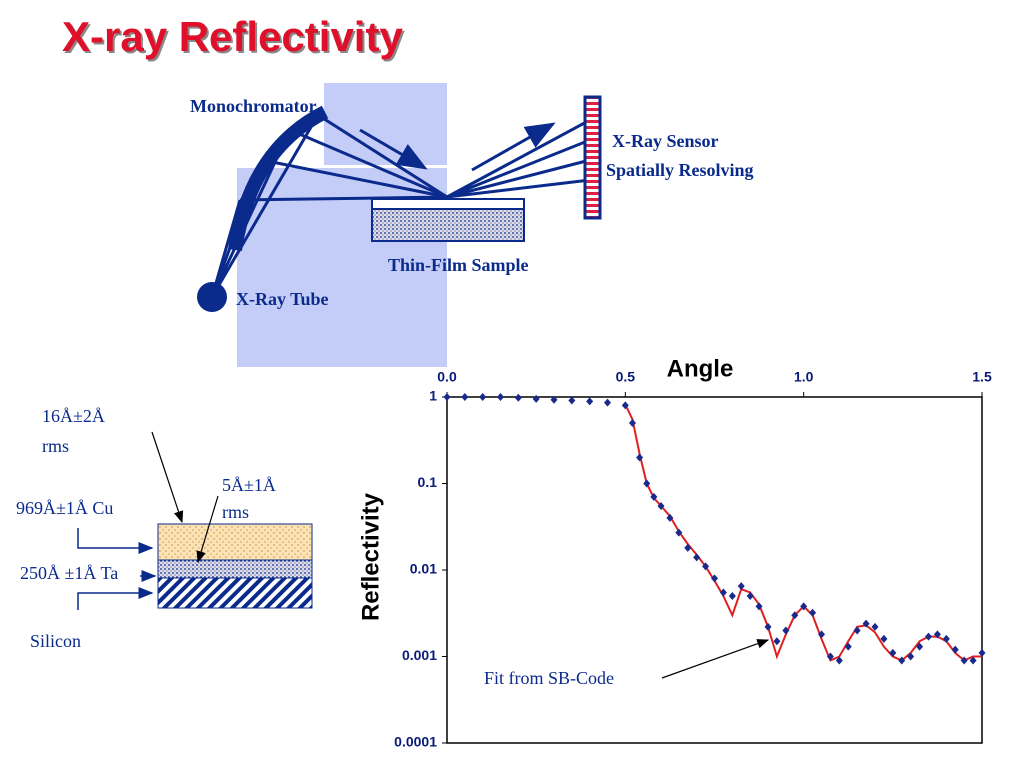 This screenshot has width=1024, height=768. I want to click on label: 5Å±1Å, so click(249, 485).